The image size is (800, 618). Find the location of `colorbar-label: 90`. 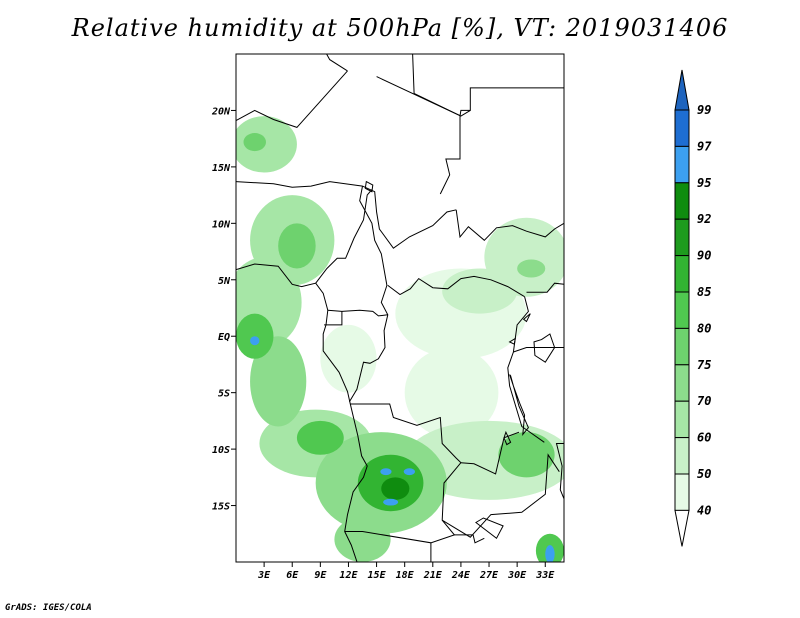

colorbar-label: 90 is located at coordinates (704, 256).